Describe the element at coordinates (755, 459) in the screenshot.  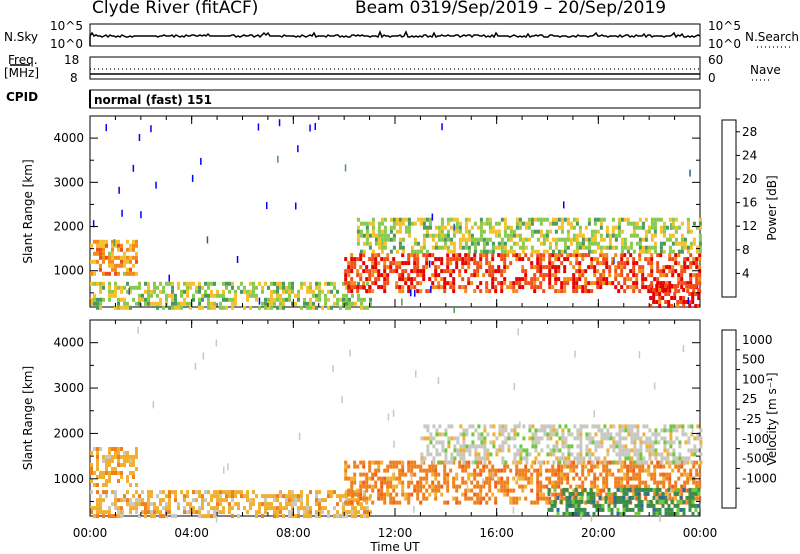
I see `colorbar-tick-label: -500` at that location.